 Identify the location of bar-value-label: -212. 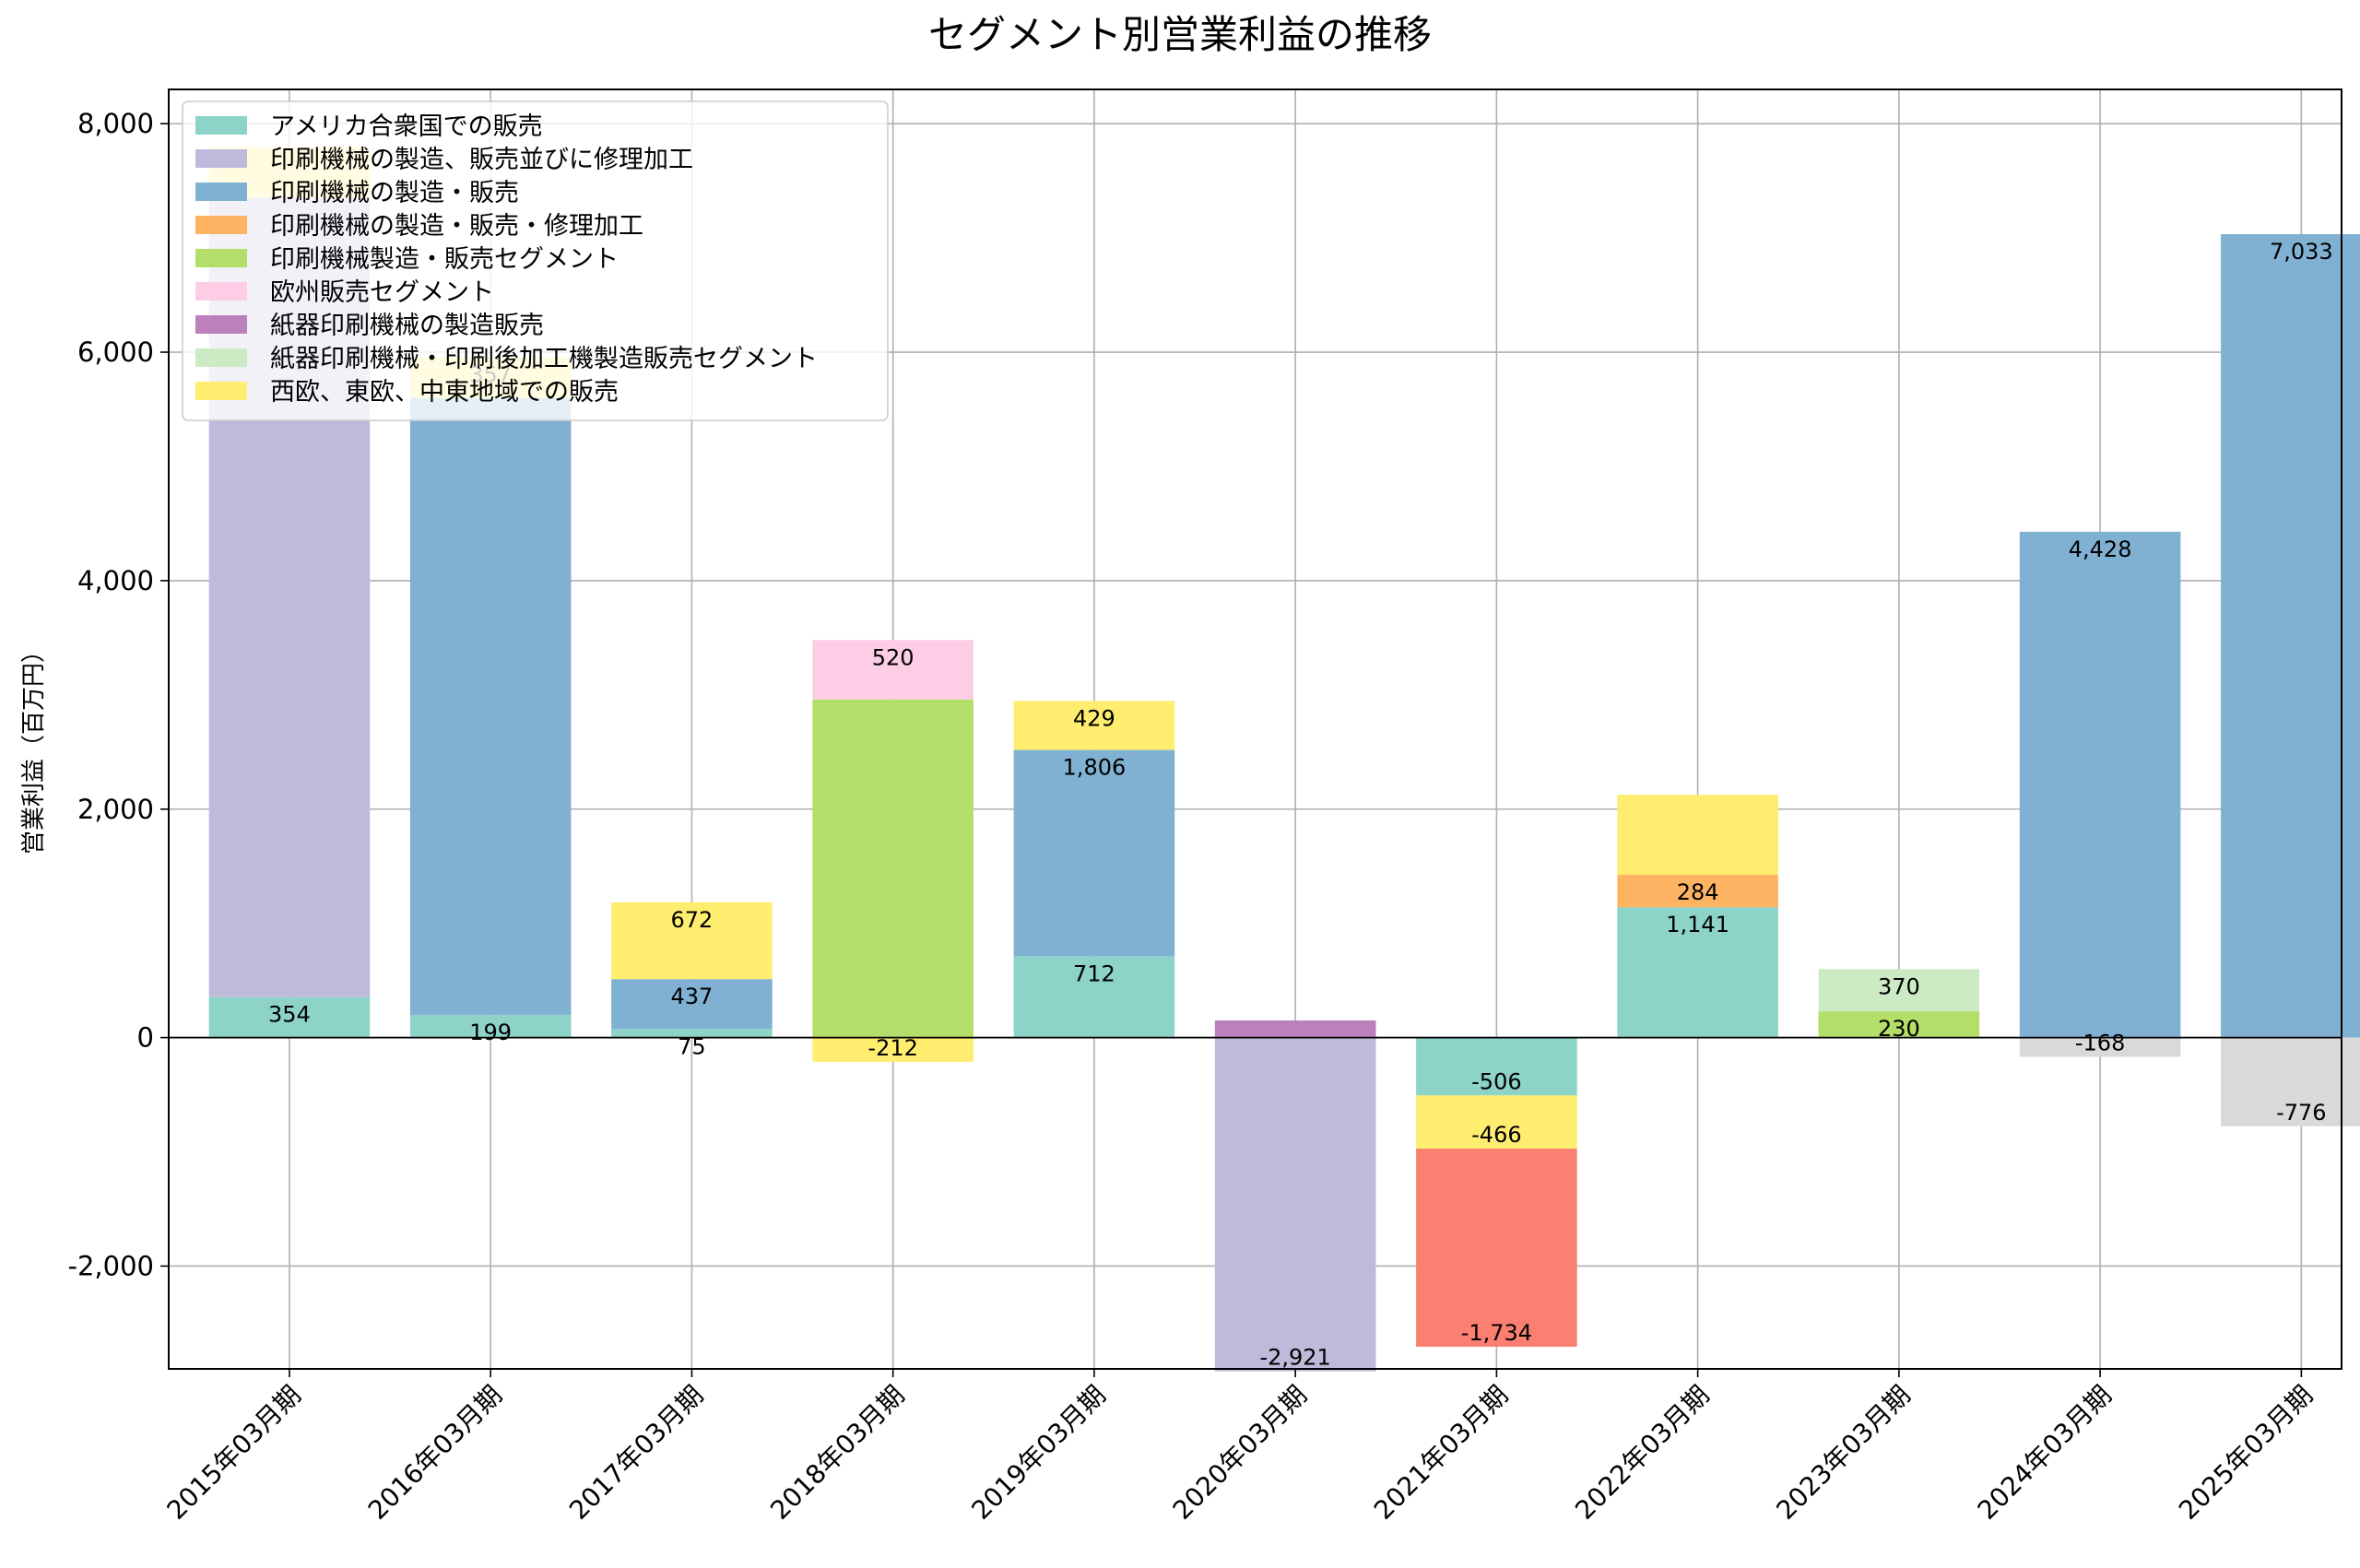
(892, 1048).